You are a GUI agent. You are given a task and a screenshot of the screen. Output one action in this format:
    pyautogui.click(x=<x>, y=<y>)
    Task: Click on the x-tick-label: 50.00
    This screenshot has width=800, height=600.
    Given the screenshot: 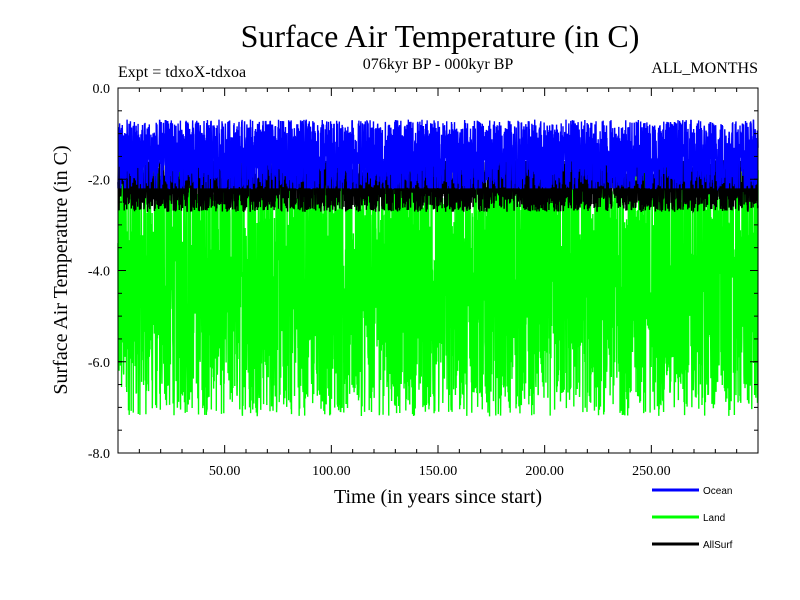 What is the action you would take?
    pyautogui.click(x=225, y=471)
    